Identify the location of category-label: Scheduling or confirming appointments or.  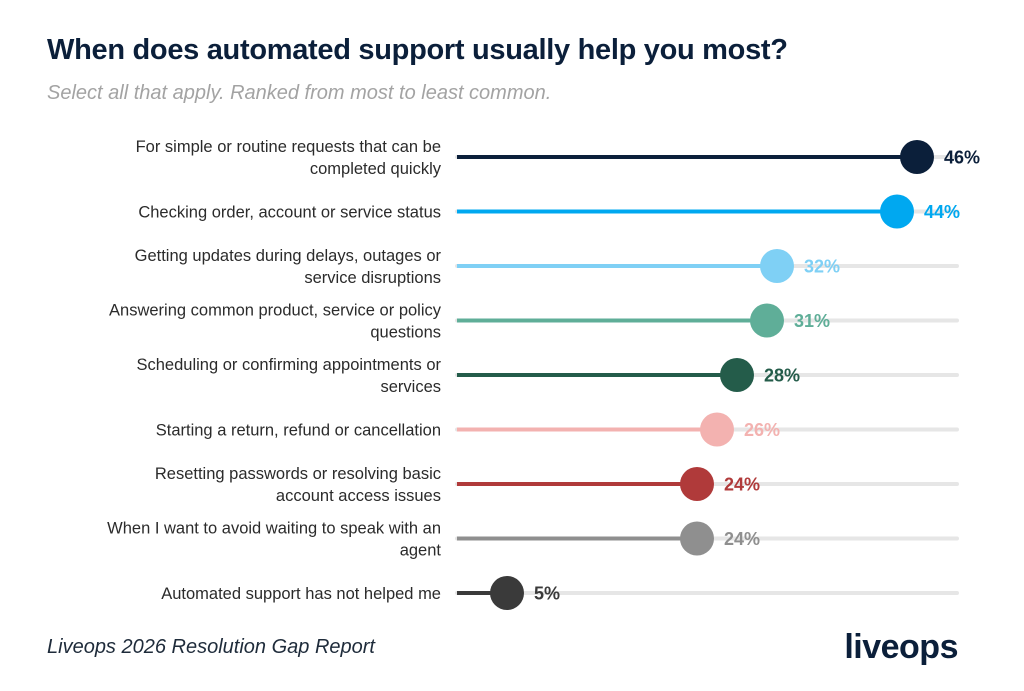
(288, 365).